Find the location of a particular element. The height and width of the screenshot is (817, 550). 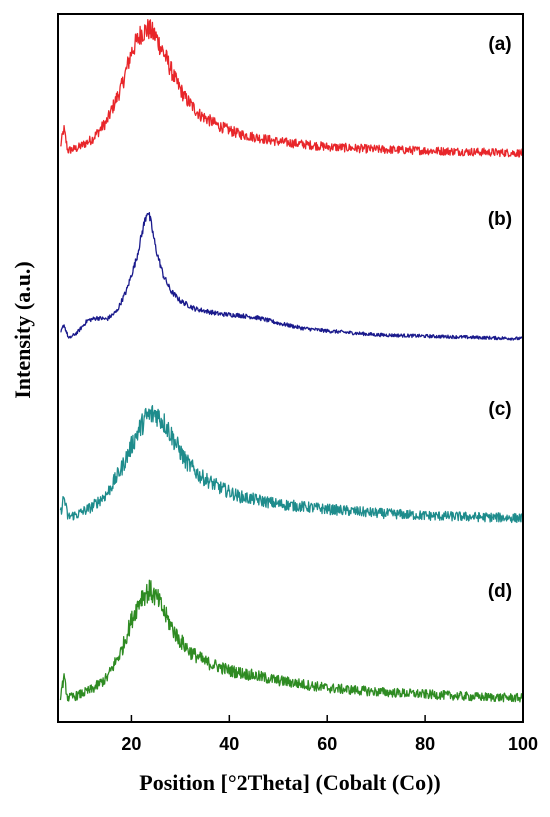

panel-label-1: (a) is located at coordinates (499, 44).